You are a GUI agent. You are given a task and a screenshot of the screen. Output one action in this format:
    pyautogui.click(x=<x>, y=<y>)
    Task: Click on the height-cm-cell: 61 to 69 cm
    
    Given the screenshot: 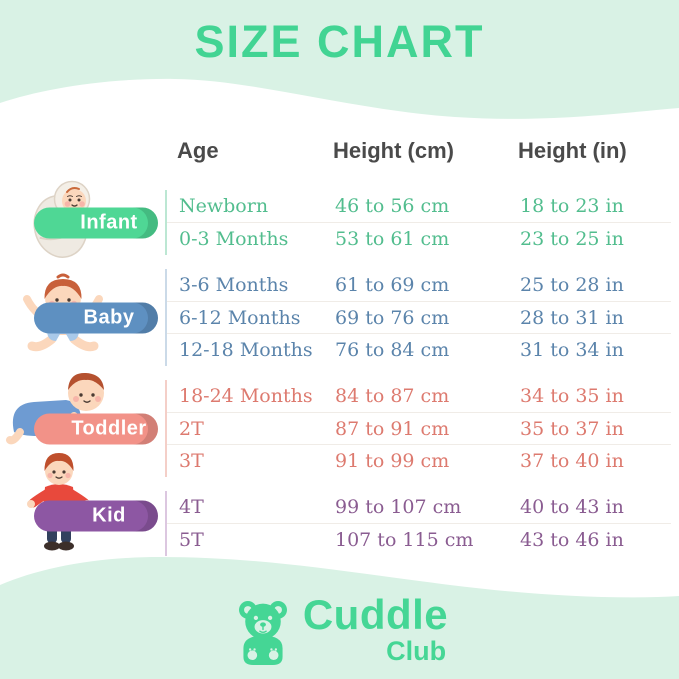 What is the action you would take?
    pyautogui.click(x=392, y=284)
    